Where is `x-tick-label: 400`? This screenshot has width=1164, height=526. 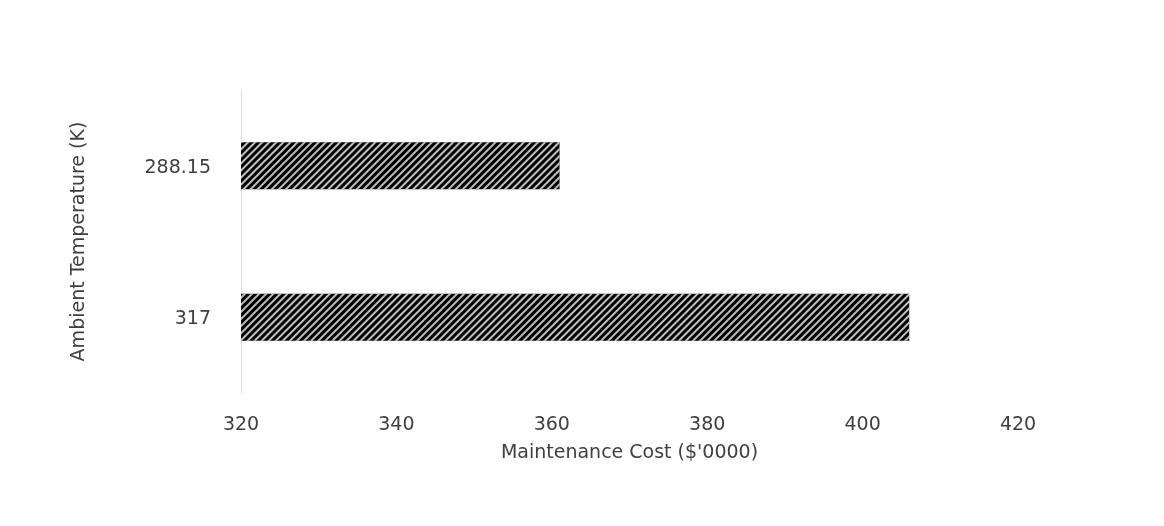 x-tick-label: 400 is located at coordinates (862, 422).